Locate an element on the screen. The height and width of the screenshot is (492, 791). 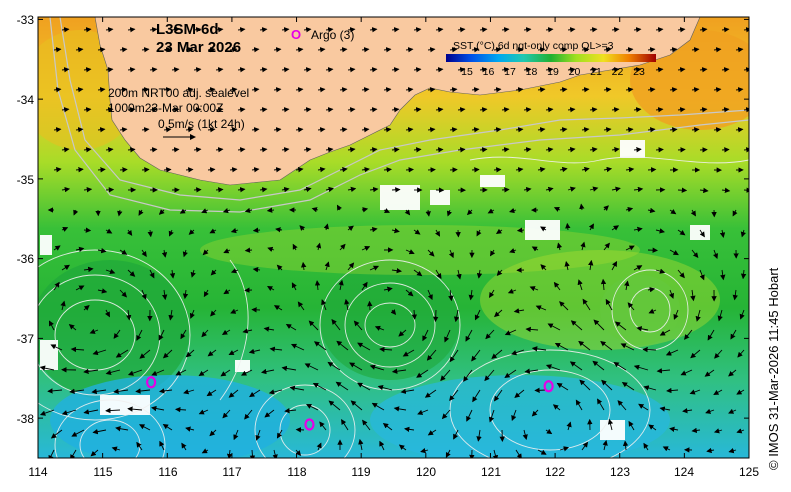
lon-label: 115 is located at coordinates (102, 472).